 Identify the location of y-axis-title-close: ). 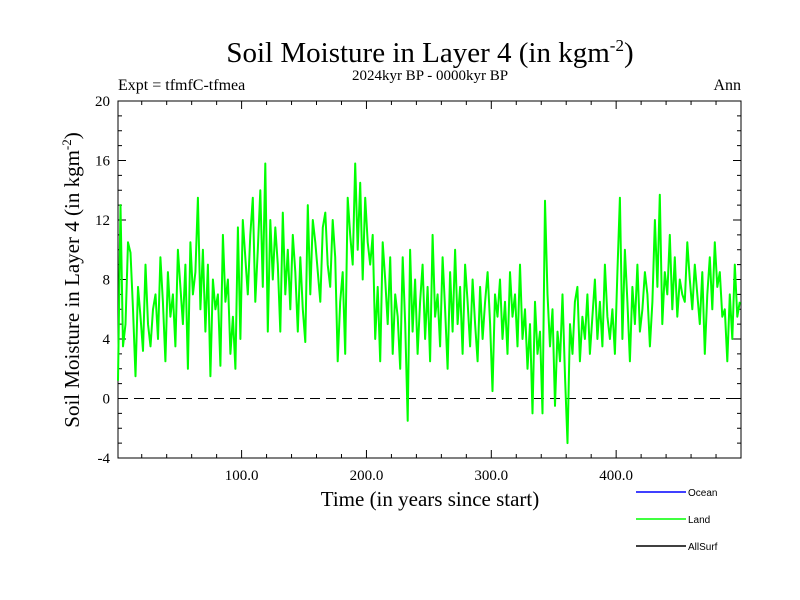
(72, 135).